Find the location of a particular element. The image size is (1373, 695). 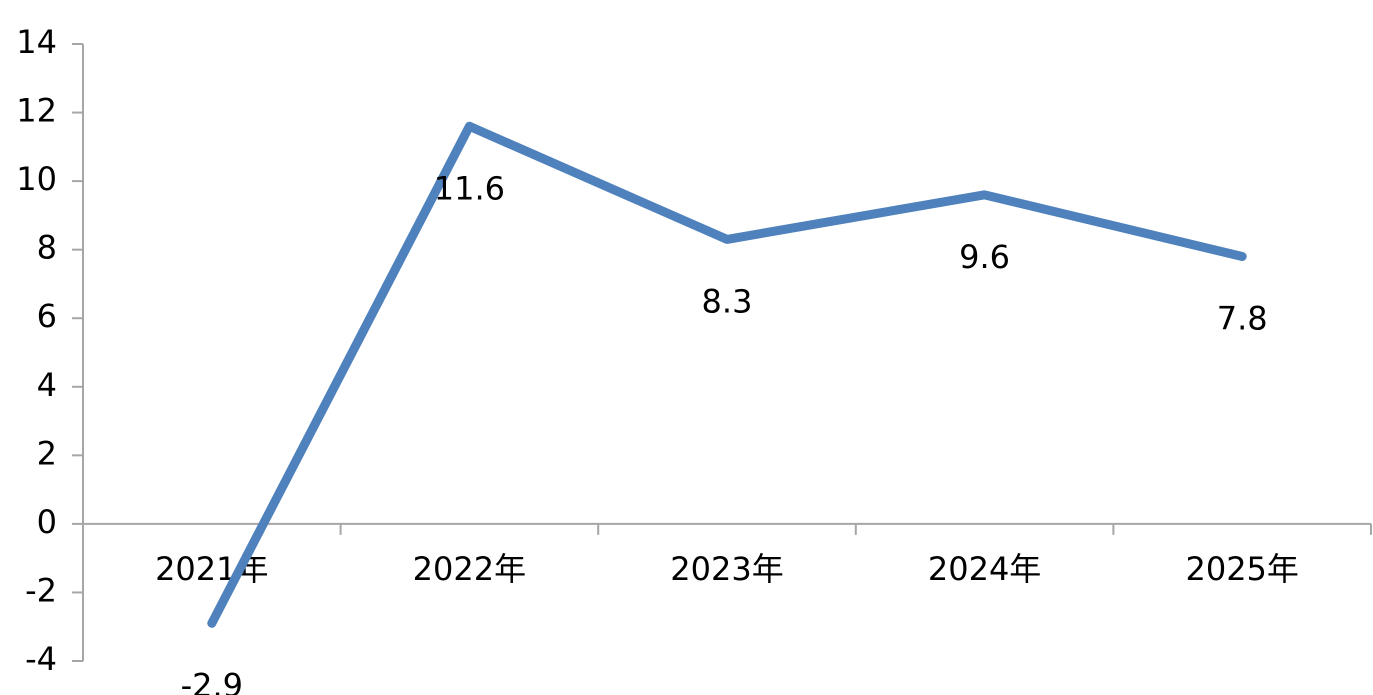

y-tick-label: 12 is located at coordinates (36, 111).